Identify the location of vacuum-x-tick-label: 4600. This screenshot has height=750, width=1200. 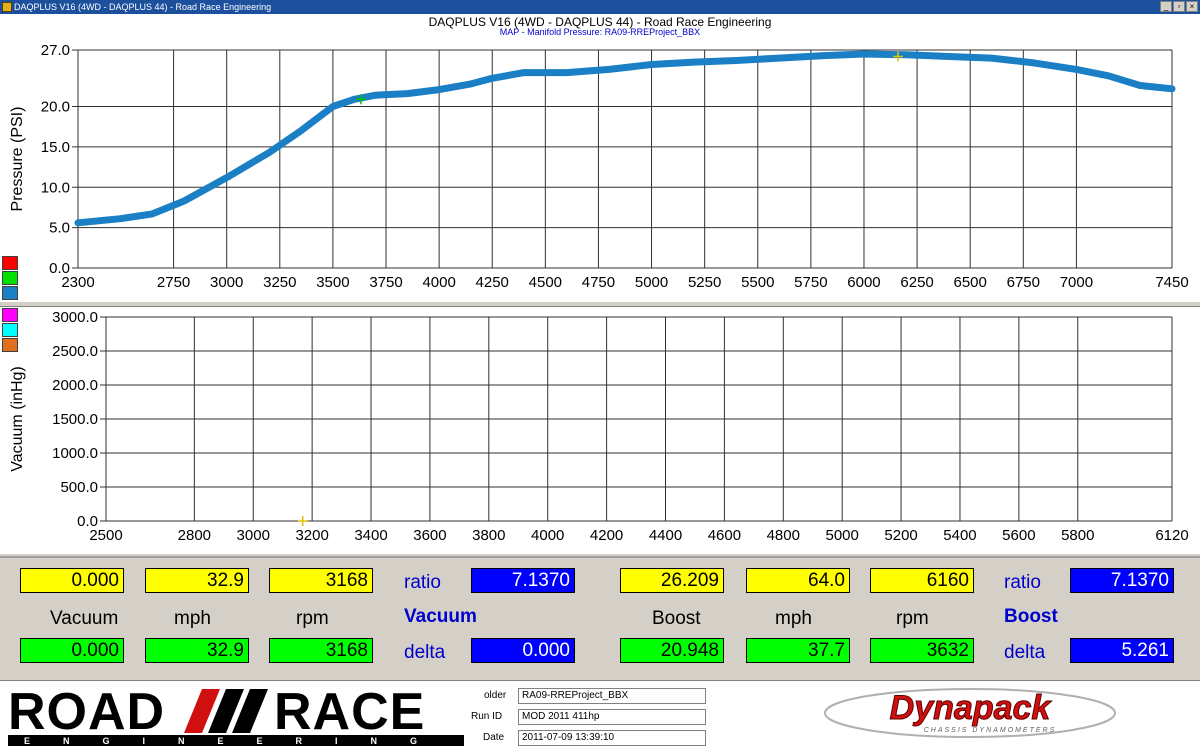
(724, 535).